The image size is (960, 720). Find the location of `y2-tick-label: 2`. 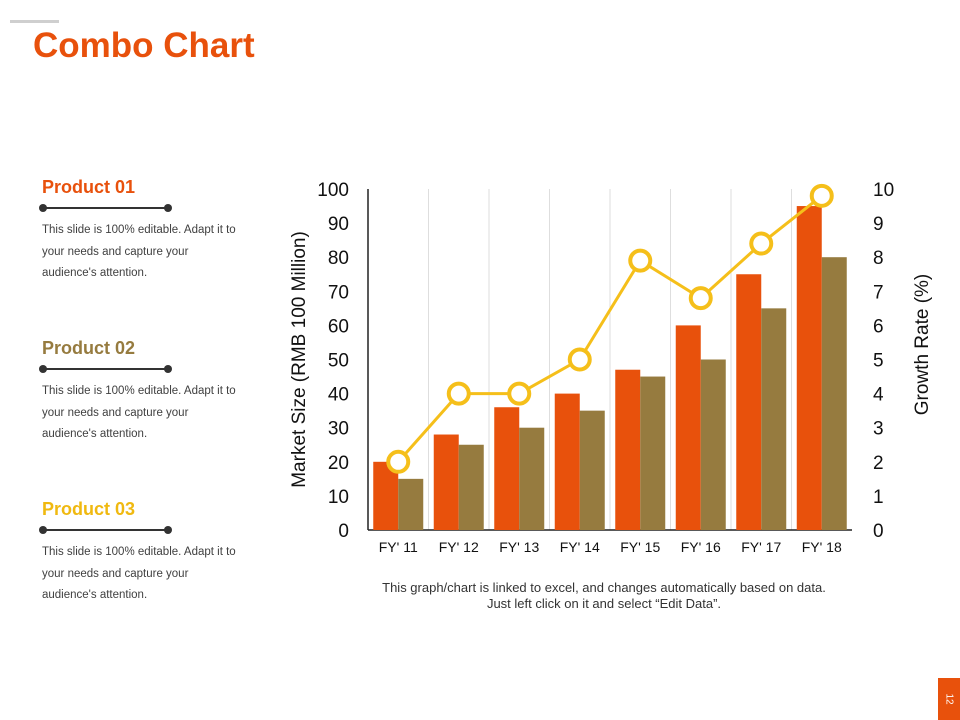

y2-tick-label: 2 is located at coordinates (878, 463).